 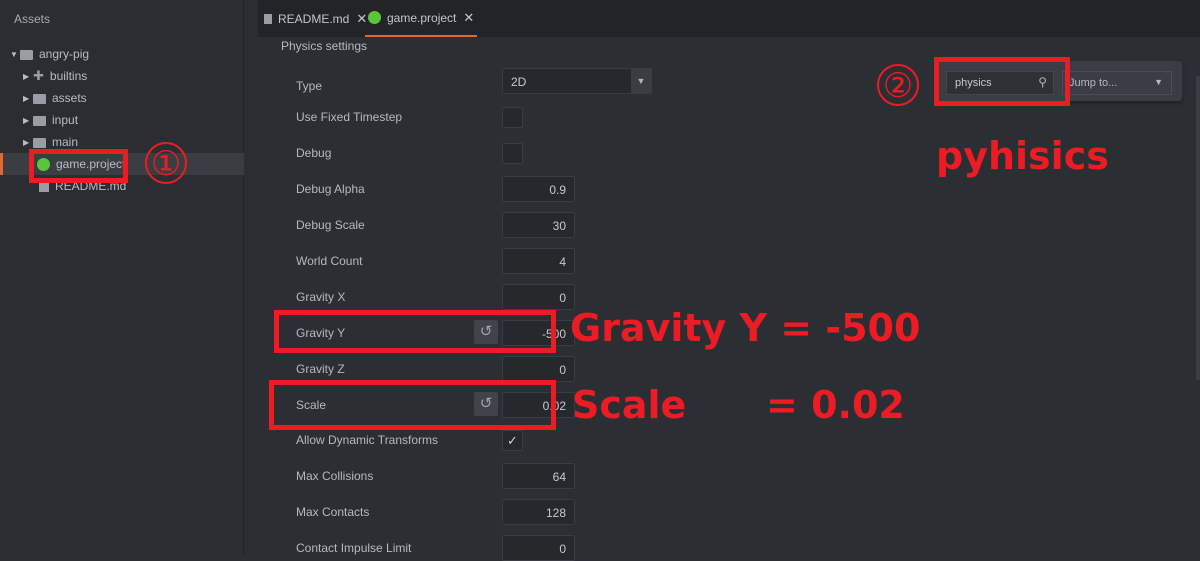 I want to click on tab-game-project: game.project ✕, so click(x=421, y=18).